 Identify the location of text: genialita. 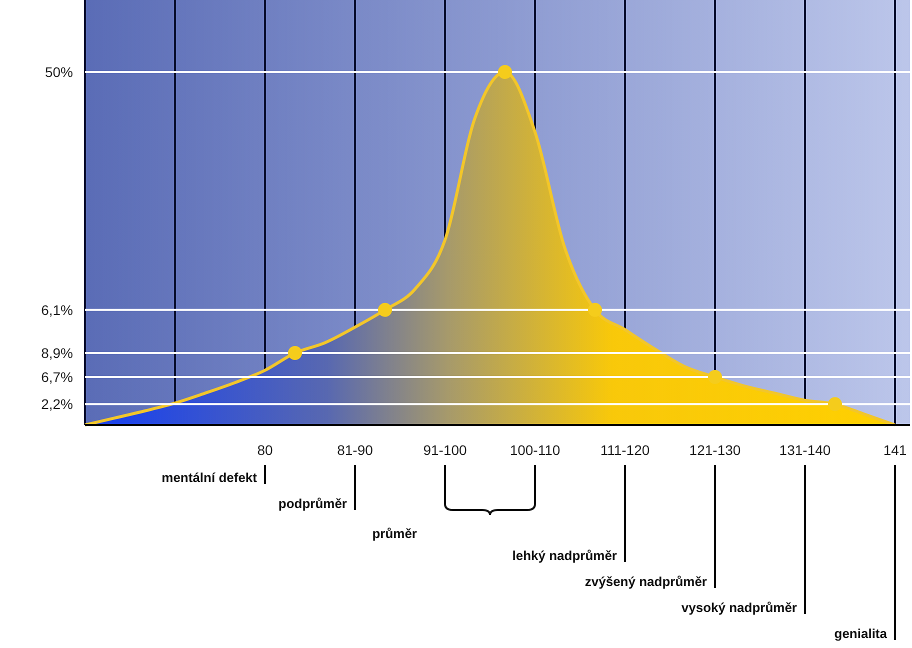
(861, 633).